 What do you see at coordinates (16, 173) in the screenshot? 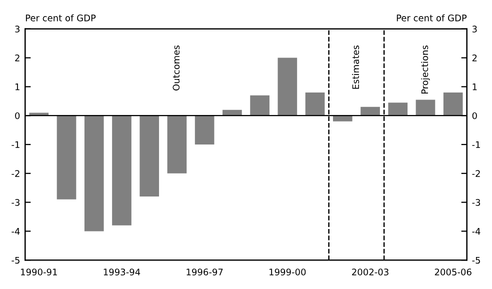
I see `y-tick-label: -2` at bounding box center [16, 173].